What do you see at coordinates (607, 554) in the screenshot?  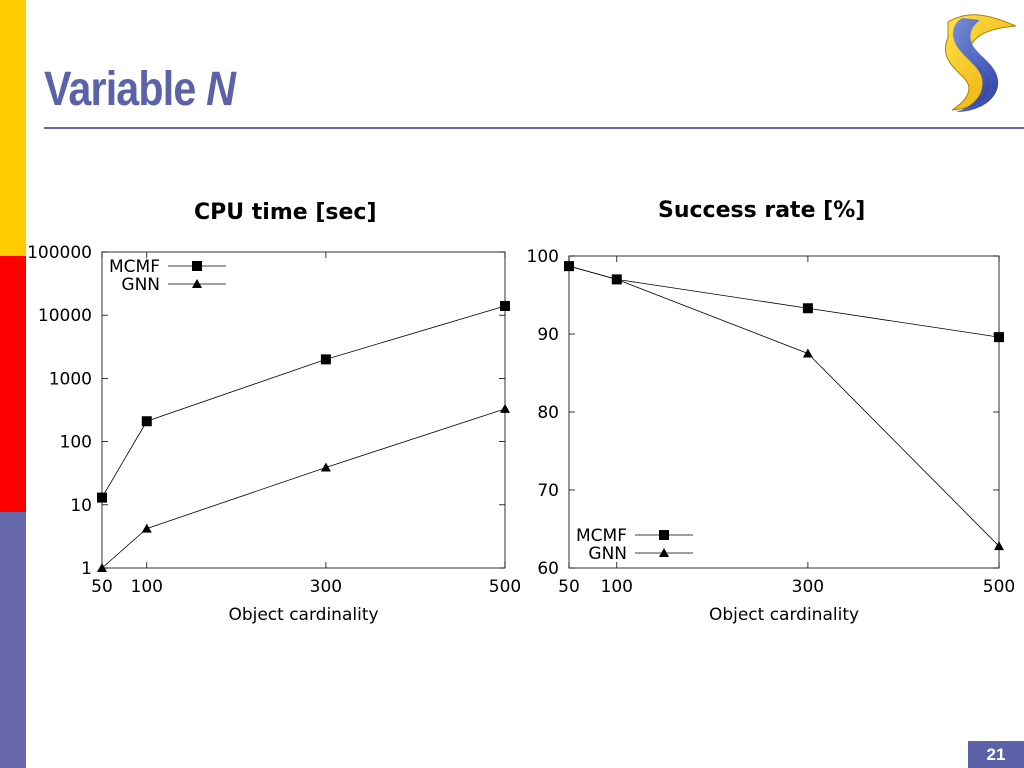 I see `succ-legend-label-gnn: GNN` at bounding box center [607, 554].